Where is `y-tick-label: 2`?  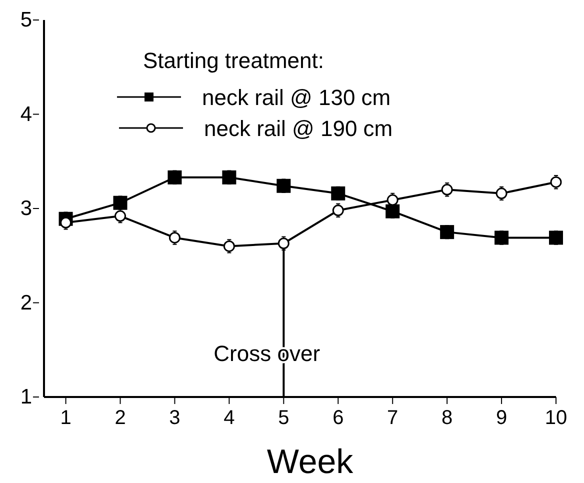 y-tick-label: 2 is located at coordinates (26, 302).